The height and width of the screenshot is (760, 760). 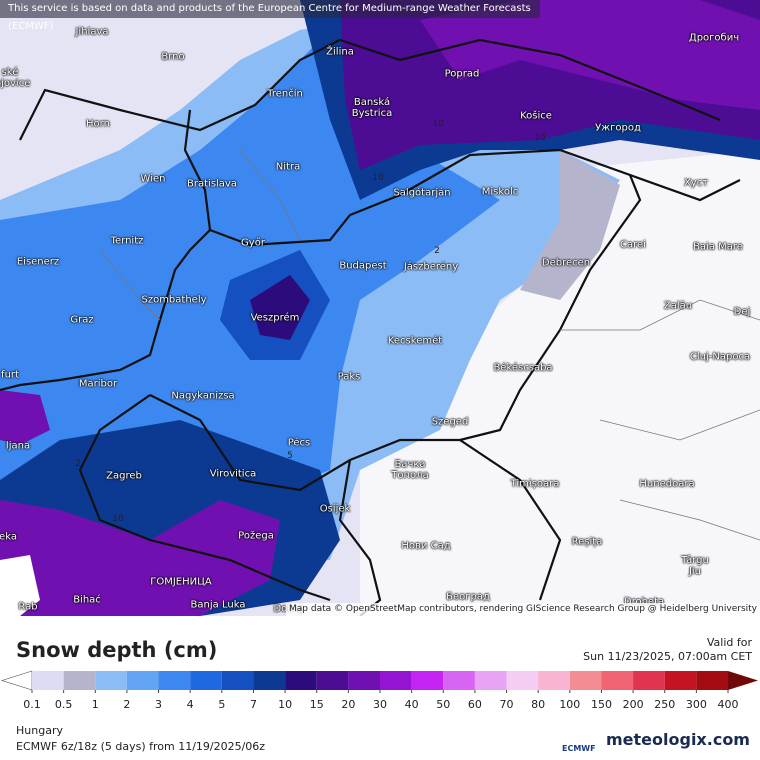 What do you see at coordinates (25, 417) in the screenshot?
I see `snow-20-west` at bounding box center [25, 417].